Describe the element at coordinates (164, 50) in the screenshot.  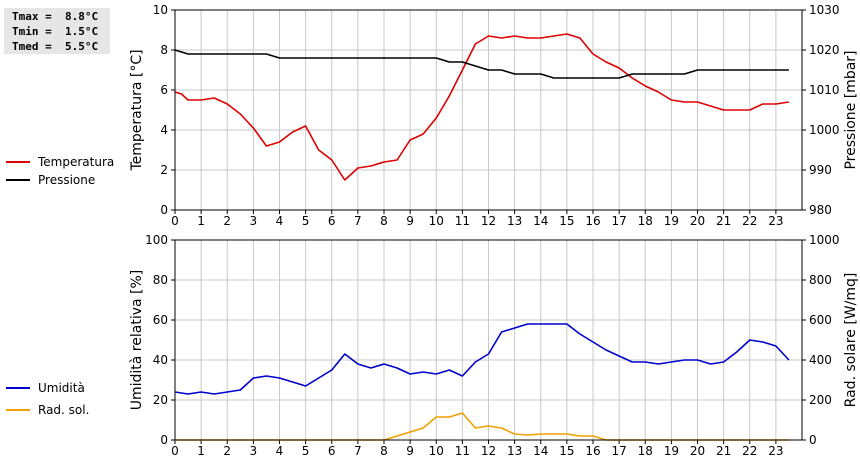
I see `y-tick-label: 8` at that location.